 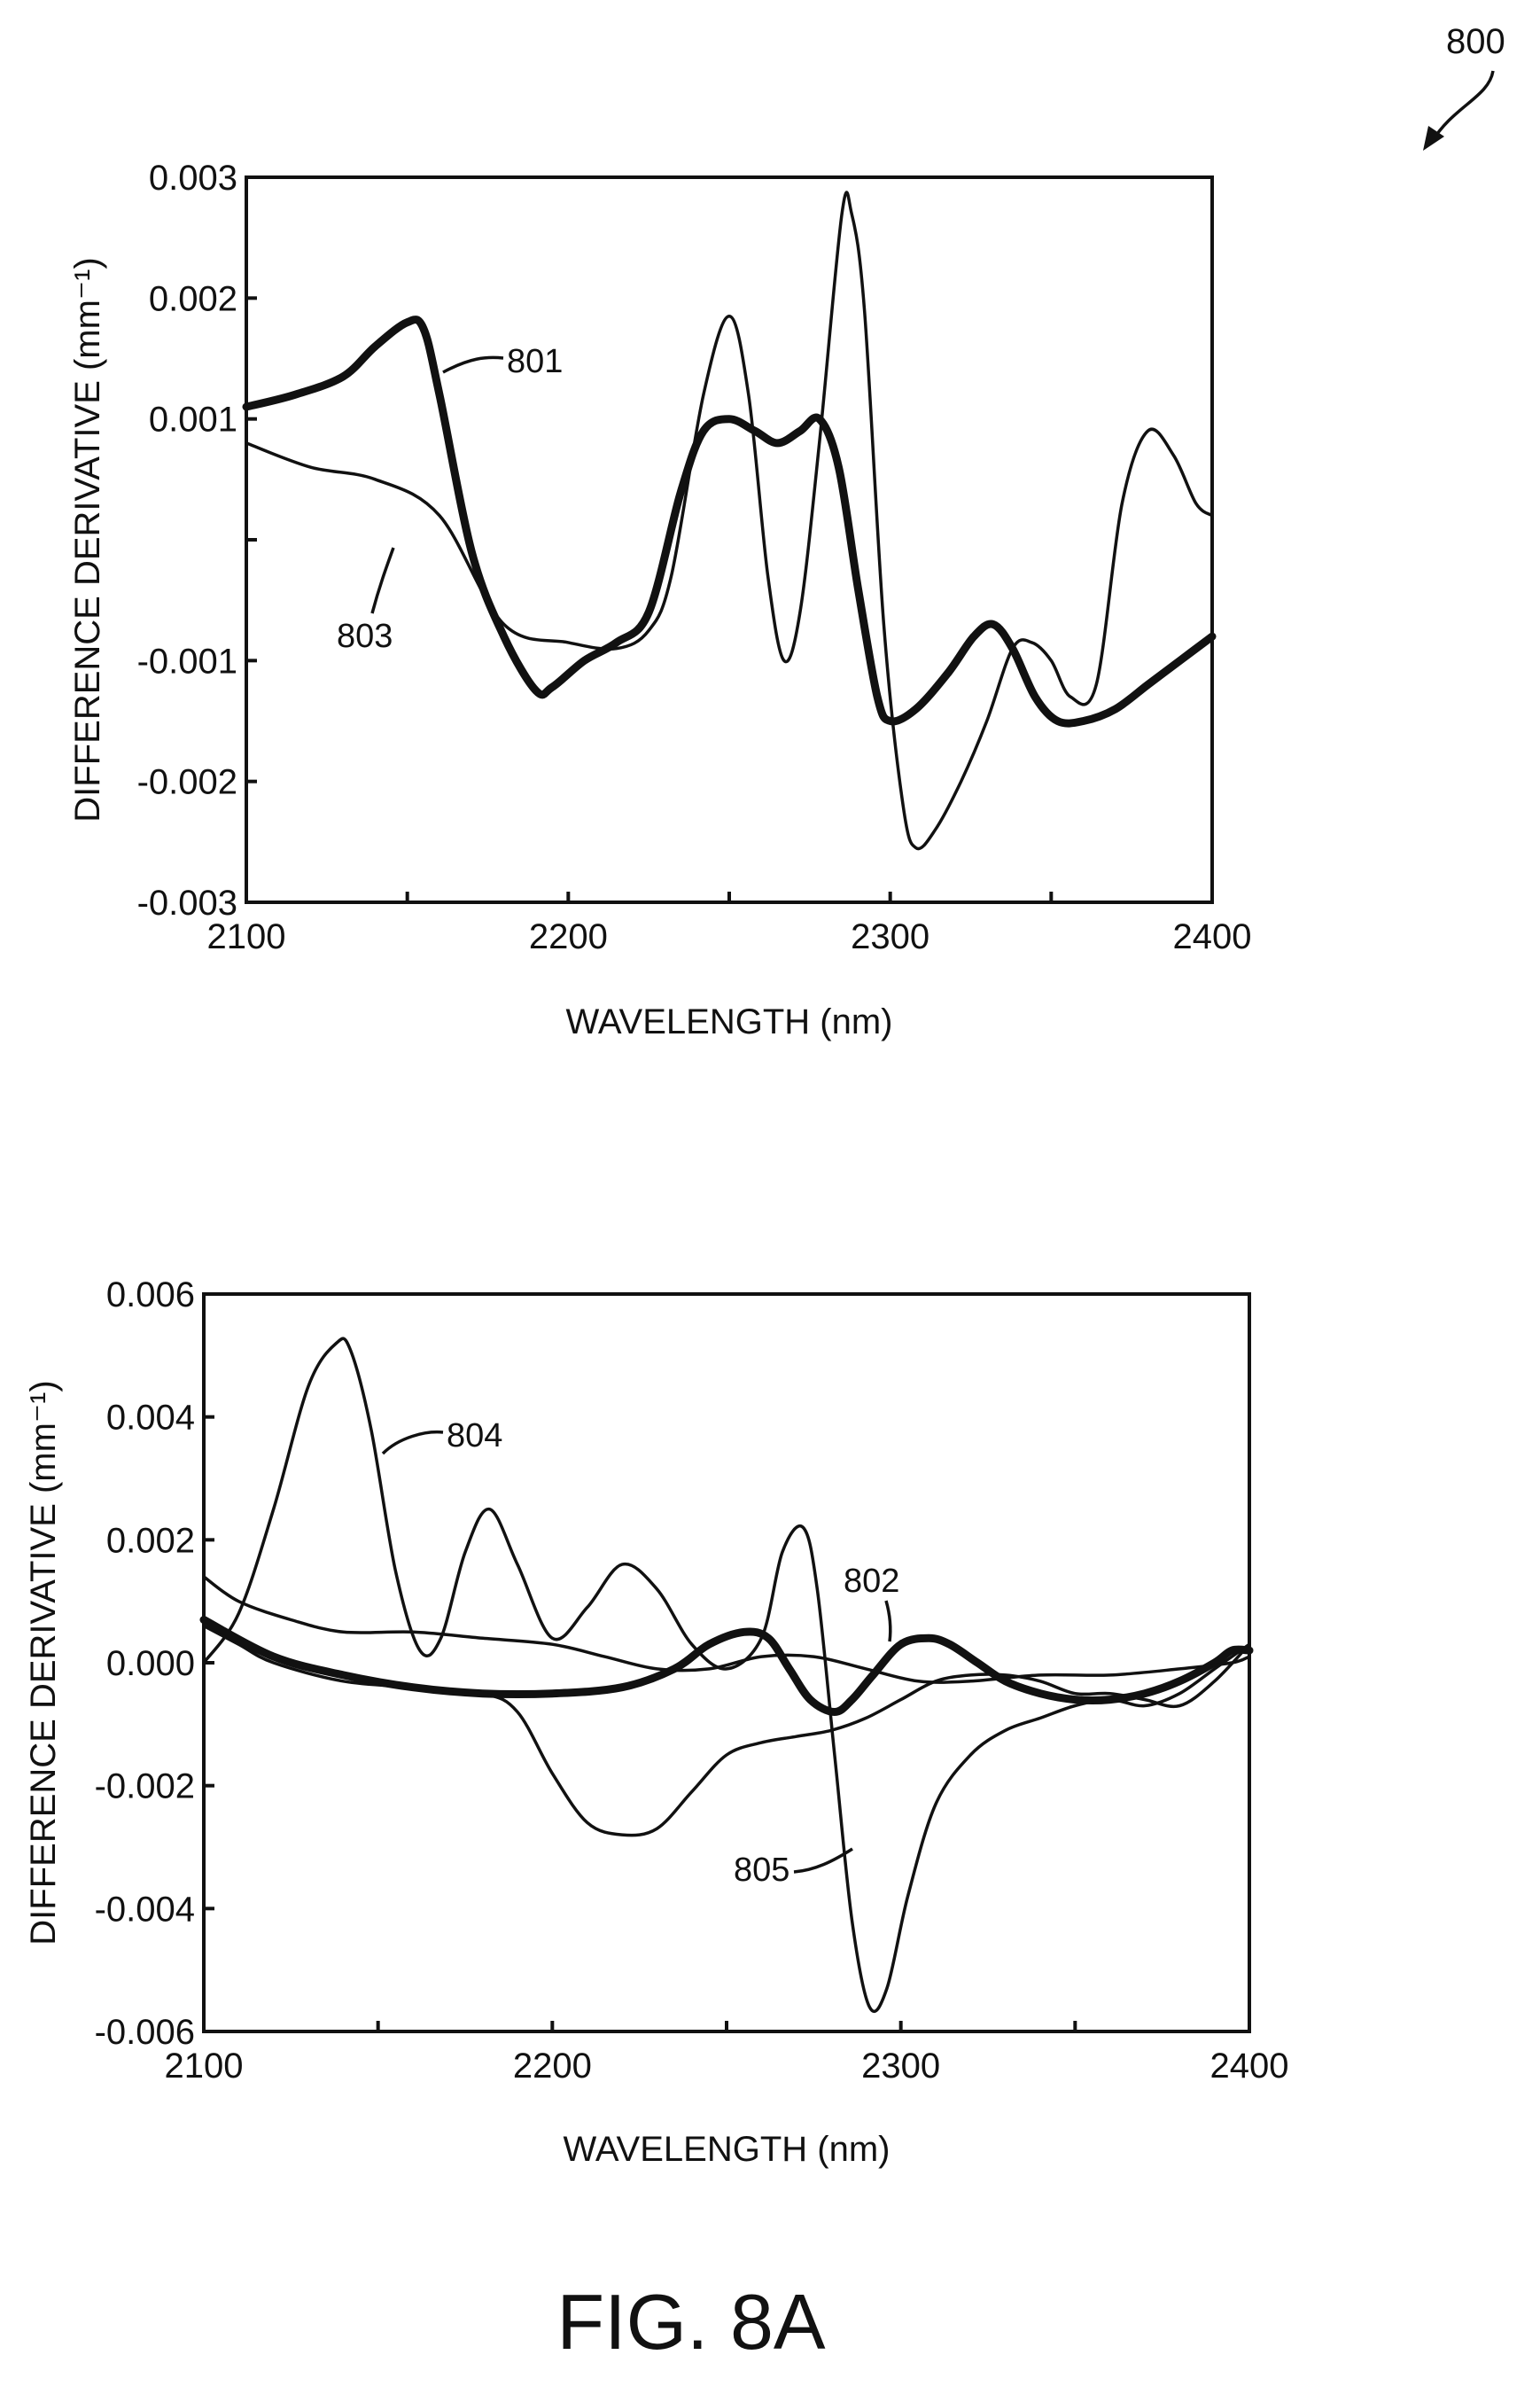 What do you see at coordinates (145, 1786) in the screenshot?
I see `bottom-chart-y-tick-label: -0.002` at bounding box center [145, 1786].